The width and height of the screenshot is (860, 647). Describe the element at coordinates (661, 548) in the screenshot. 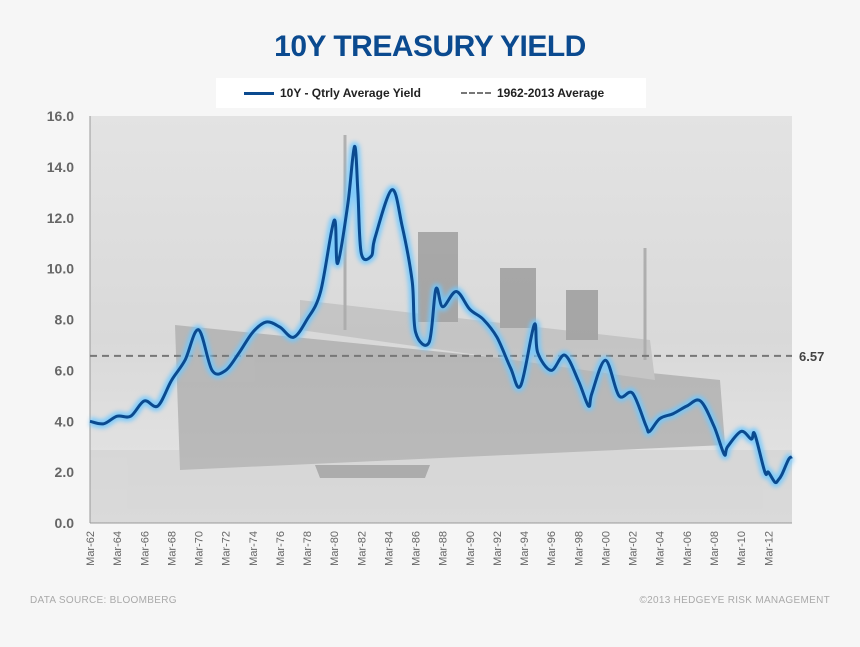

I see `x-tick-label: Mar-04` at that location.